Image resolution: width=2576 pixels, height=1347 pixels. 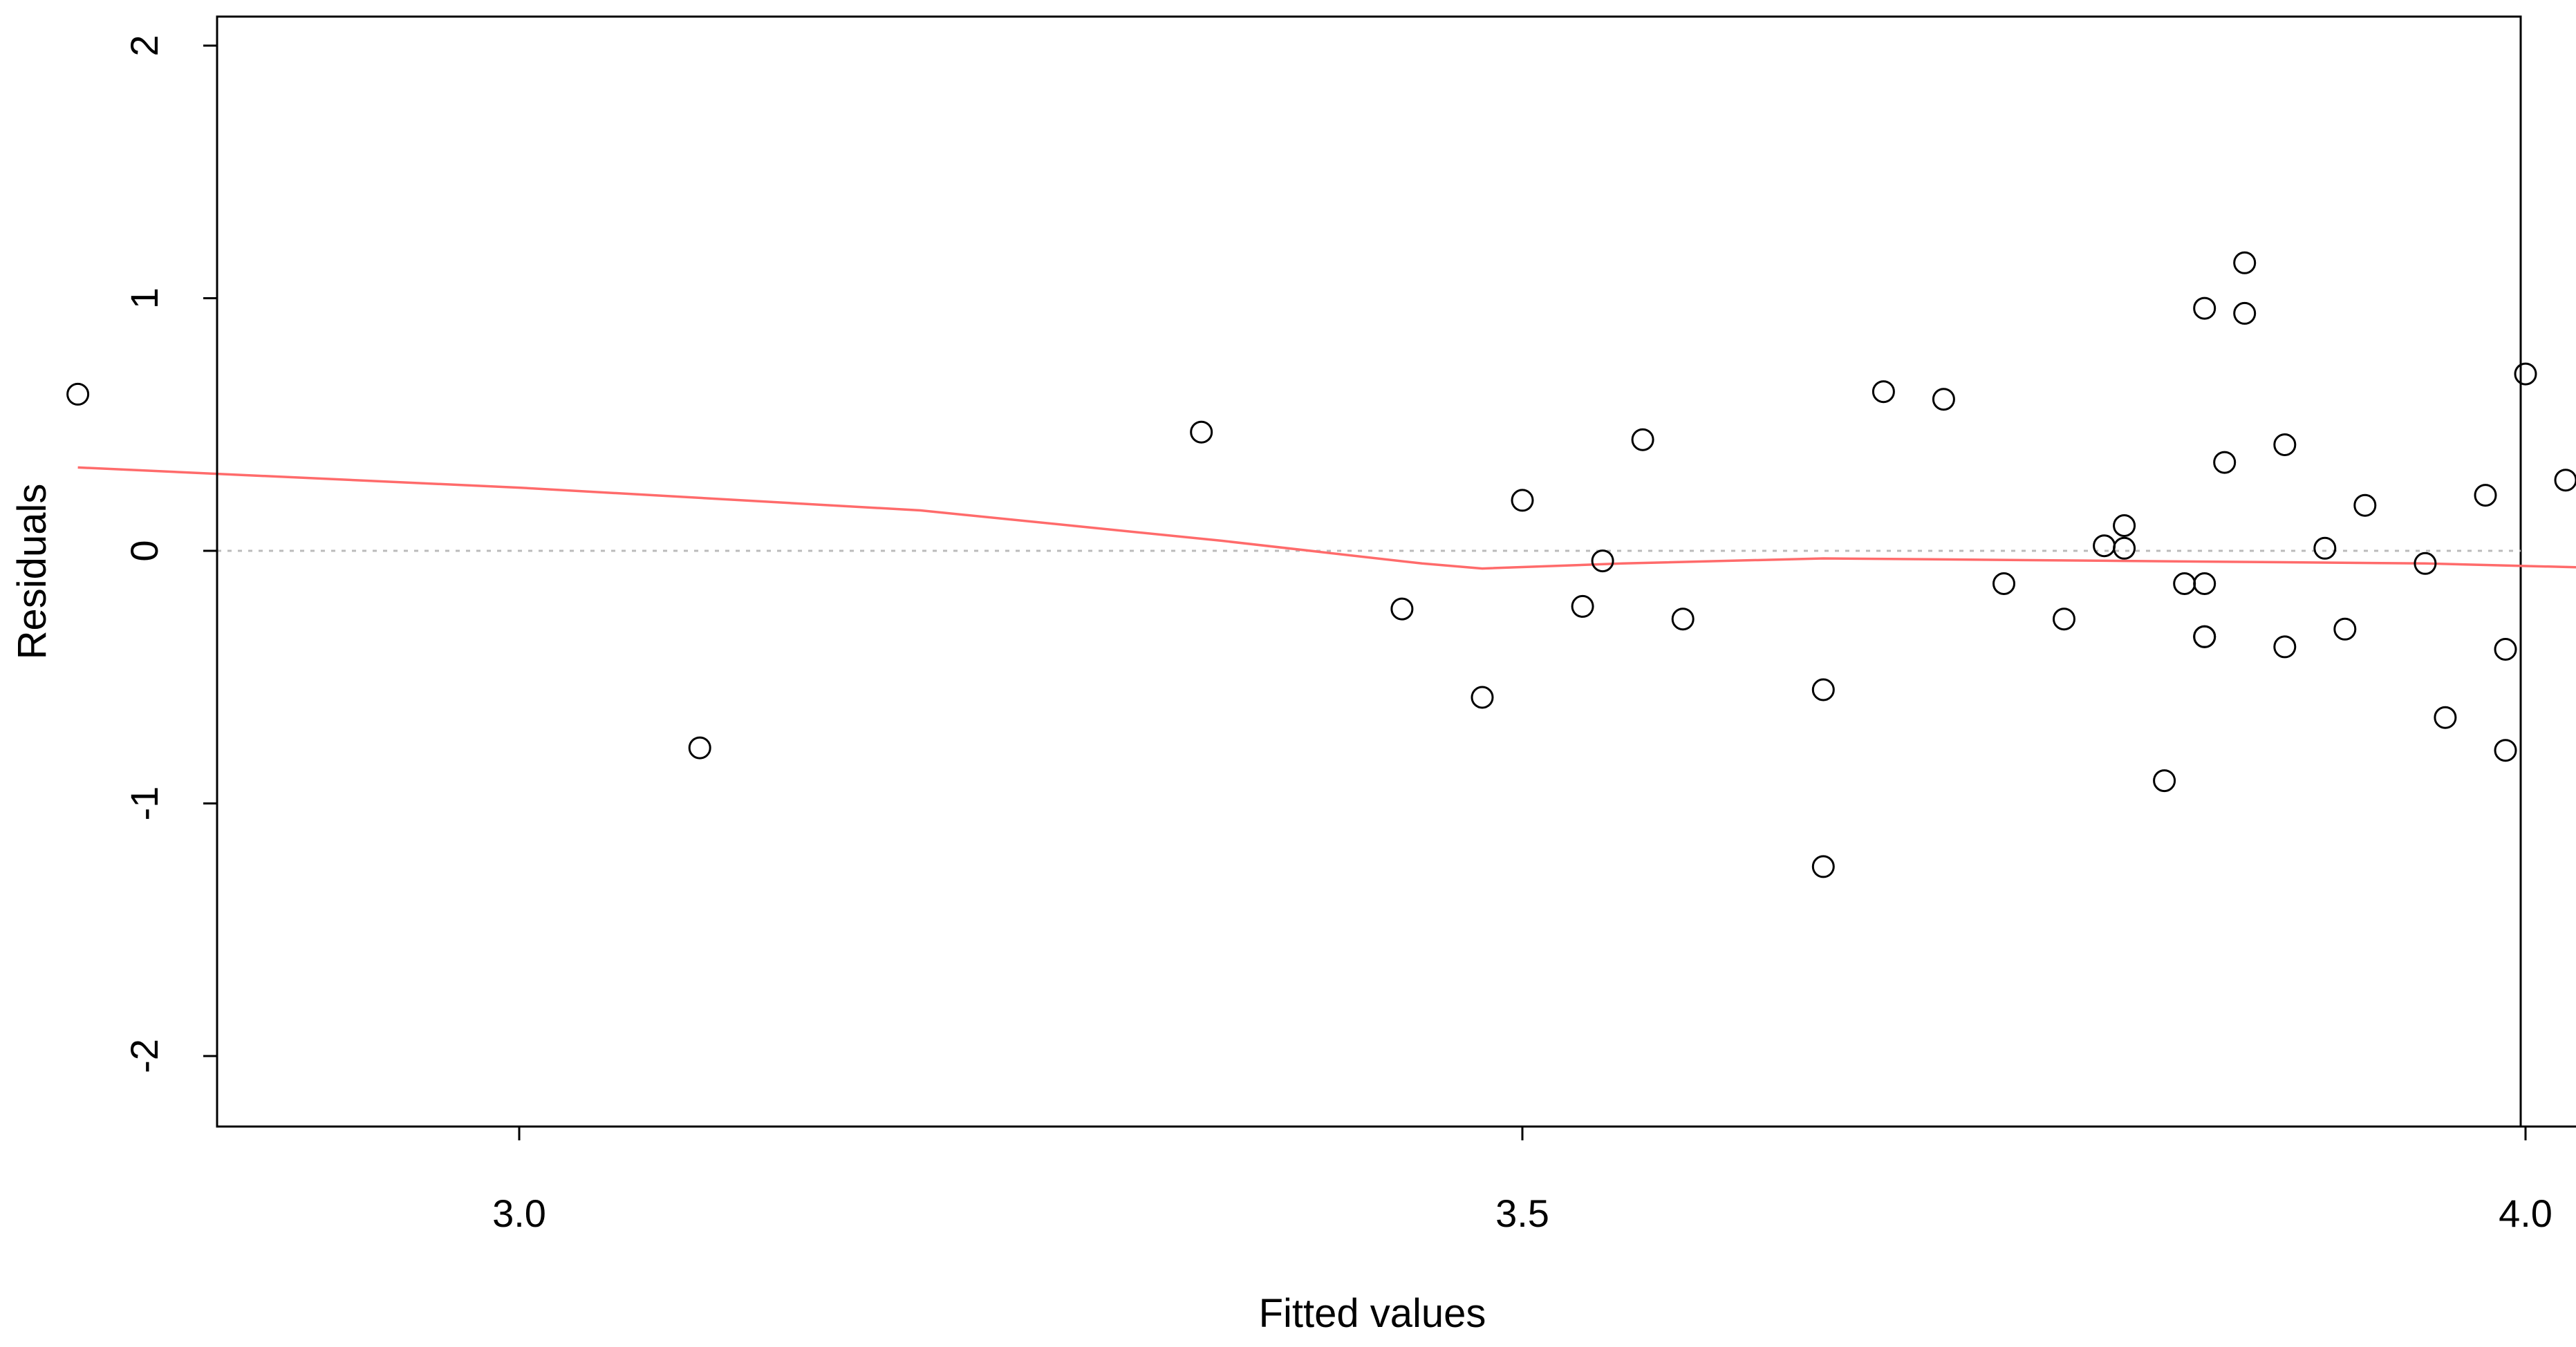 What do you see at coordinates (32, 572) in the screenshot?
I see `y-axis-title: Residuals` at bounding box center [32, 572].